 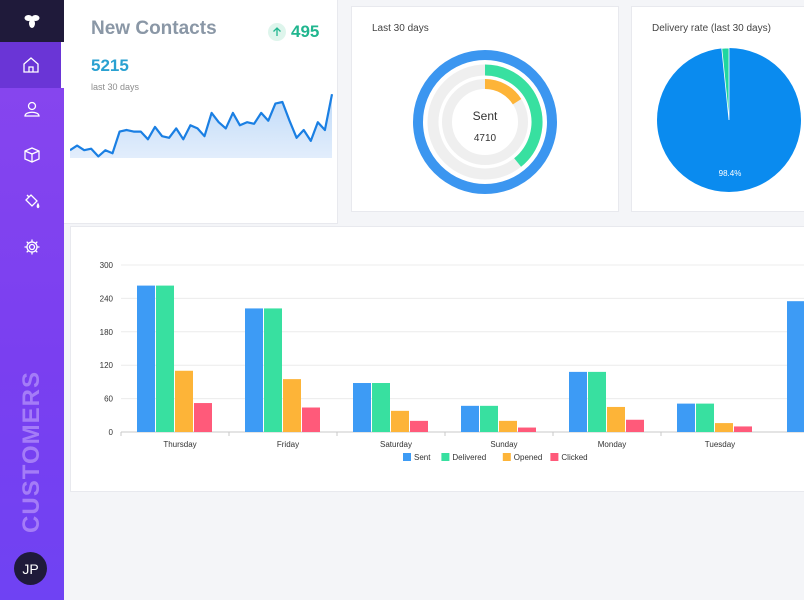 I want to click on avatar-initials: JP, so click(x=30, y=568).